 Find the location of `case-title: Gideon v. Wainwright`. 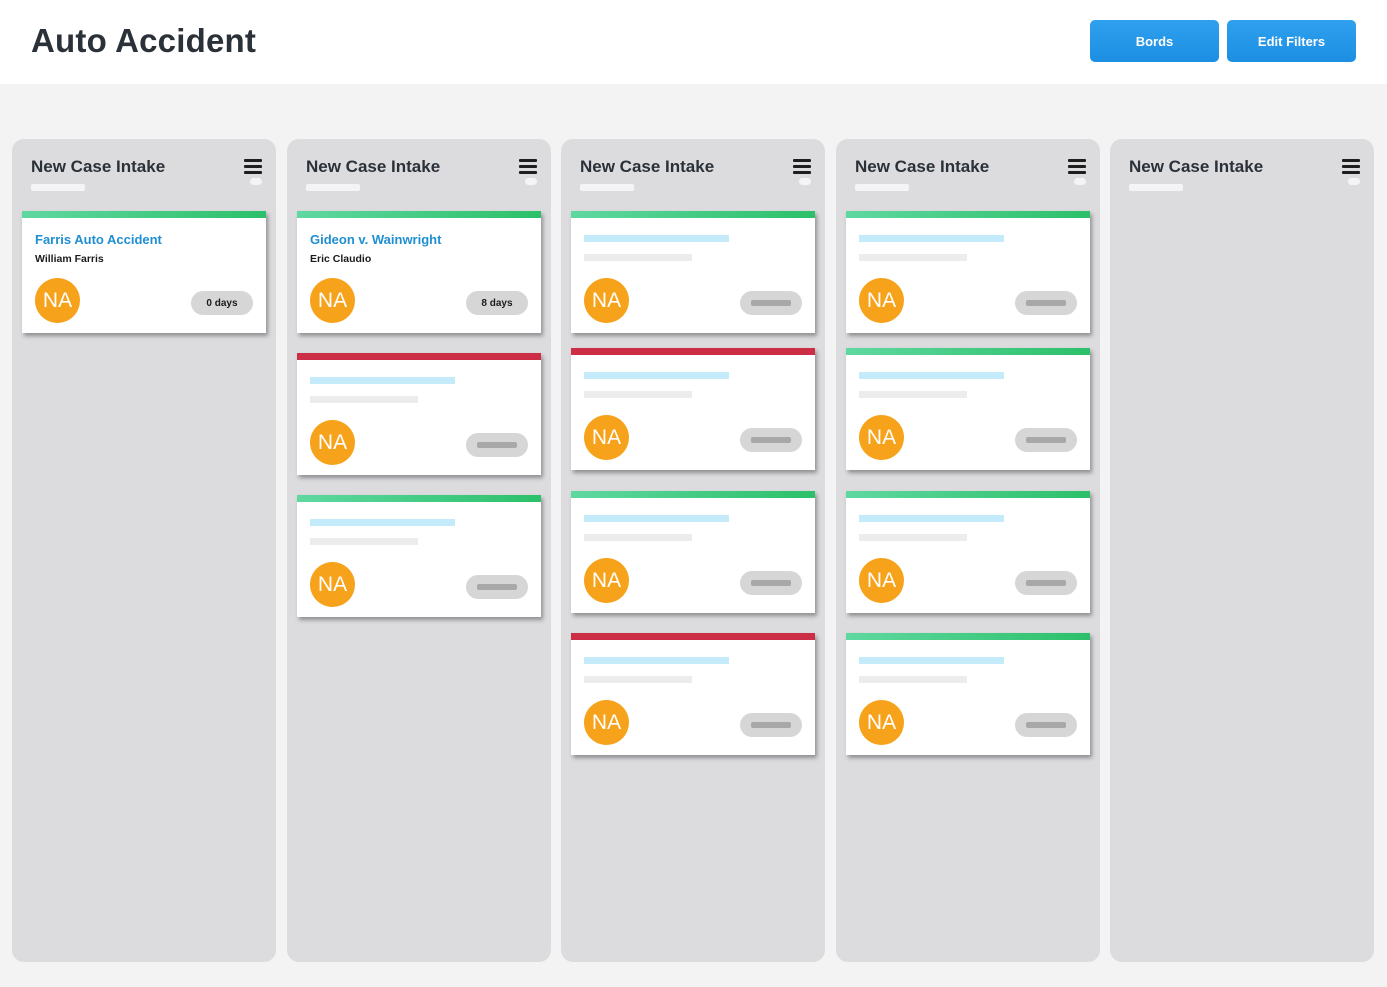

case-title: Gideon v. Wainwright is located at coordinates (376, 239).